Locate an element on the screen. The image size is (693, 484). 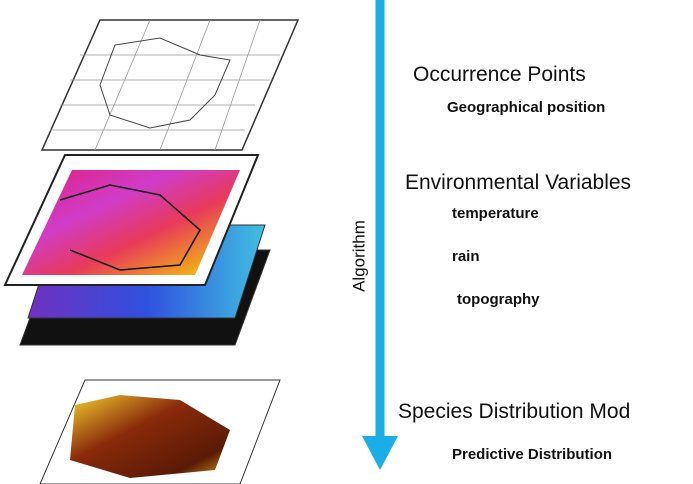
section-title: Species Distribution Mod is located at coordinates (514, 411).